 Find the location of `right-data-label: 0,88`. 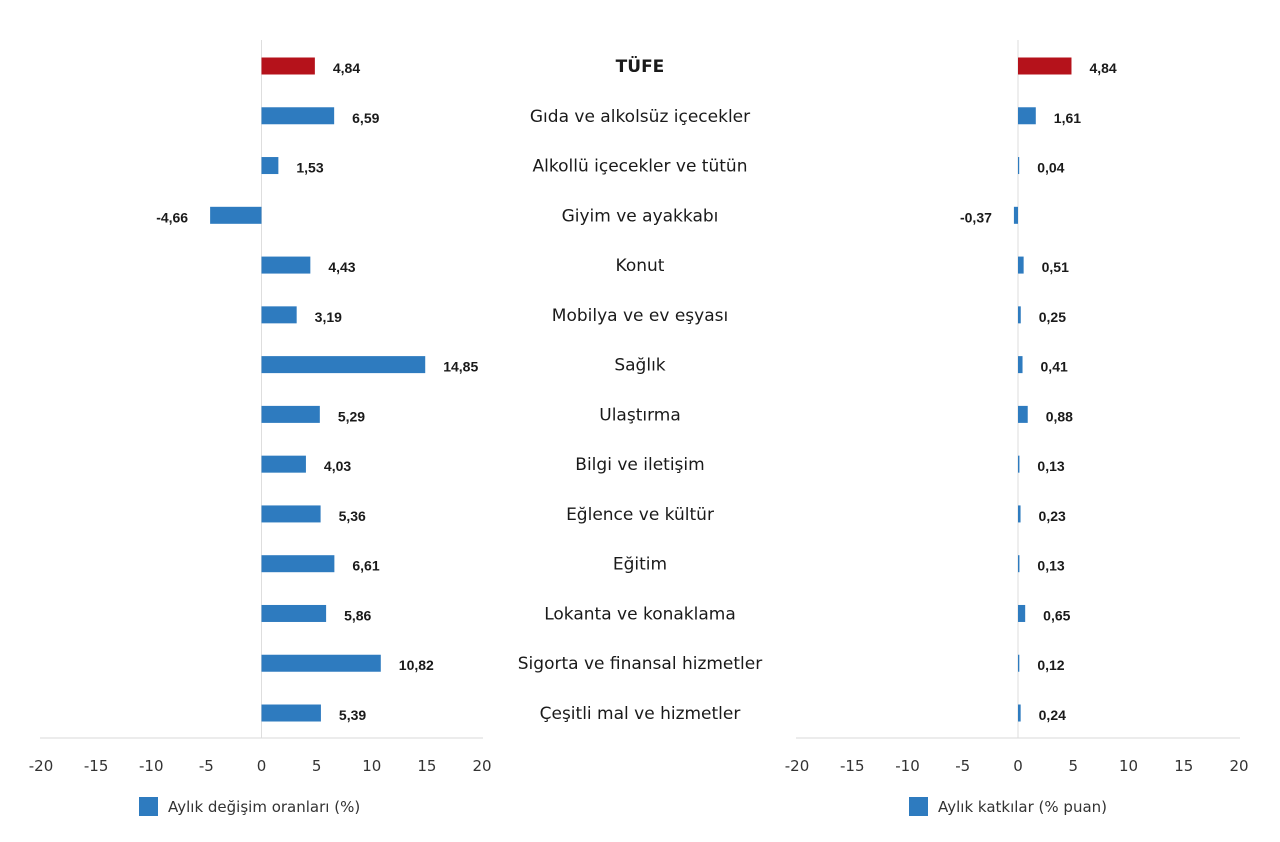

right-data-label: 0,88 is located at coordinates (1059, 416).